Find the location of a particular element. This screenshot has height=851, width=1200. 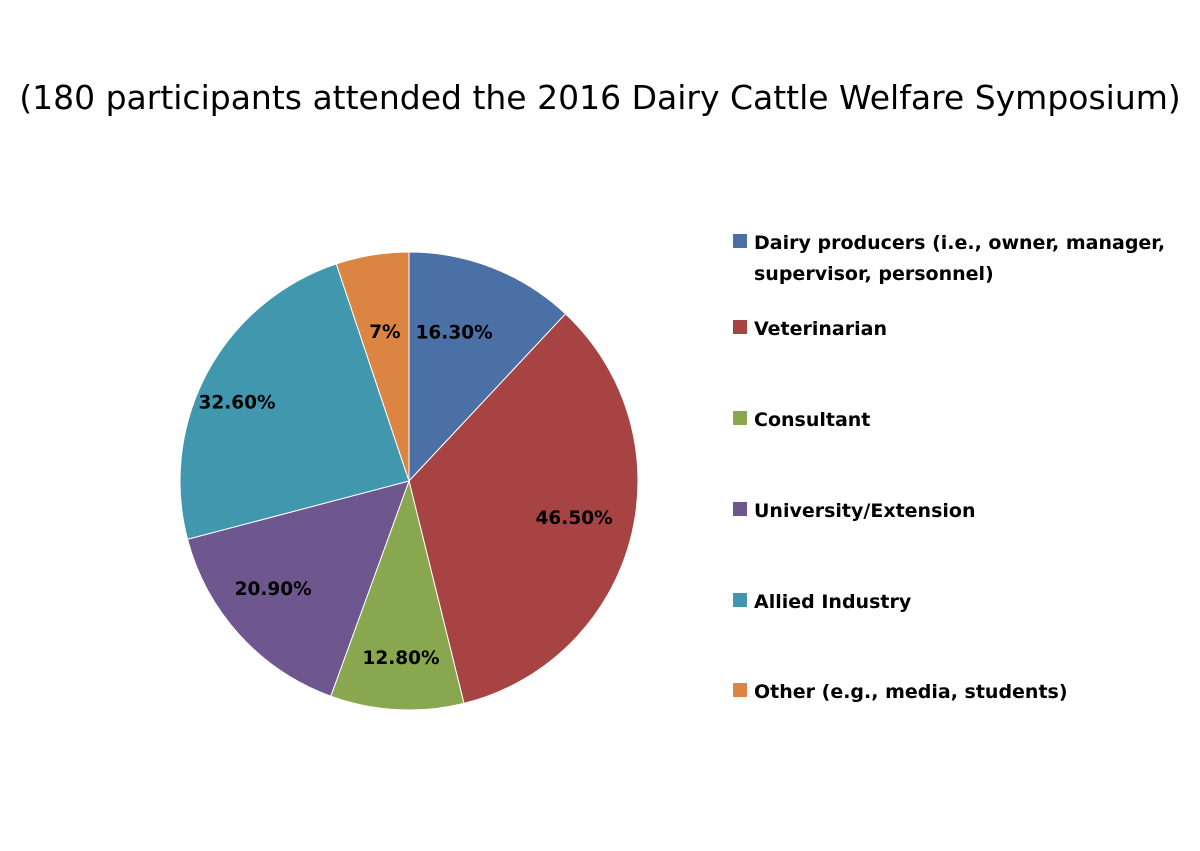

legend-label: Veterinarian is located at coordinates (820, 329).